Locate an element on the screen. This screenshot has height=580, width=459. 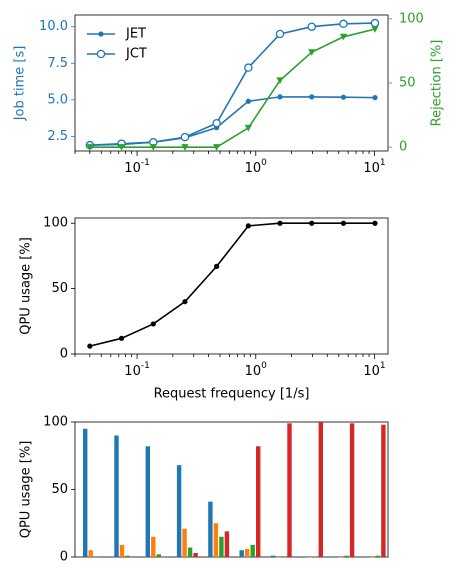
panel2-x-tick-label: 10¹ is located at coordinates (374, 370).